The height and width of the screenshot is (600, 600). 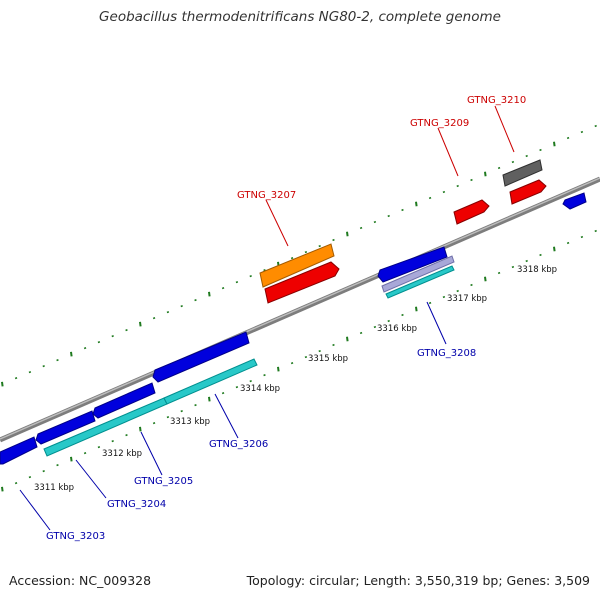 What do you see at coordinates (328, 359) in the screenshot?
I see `scale-label: 3315 kbp` at bounding box center [328, 359].